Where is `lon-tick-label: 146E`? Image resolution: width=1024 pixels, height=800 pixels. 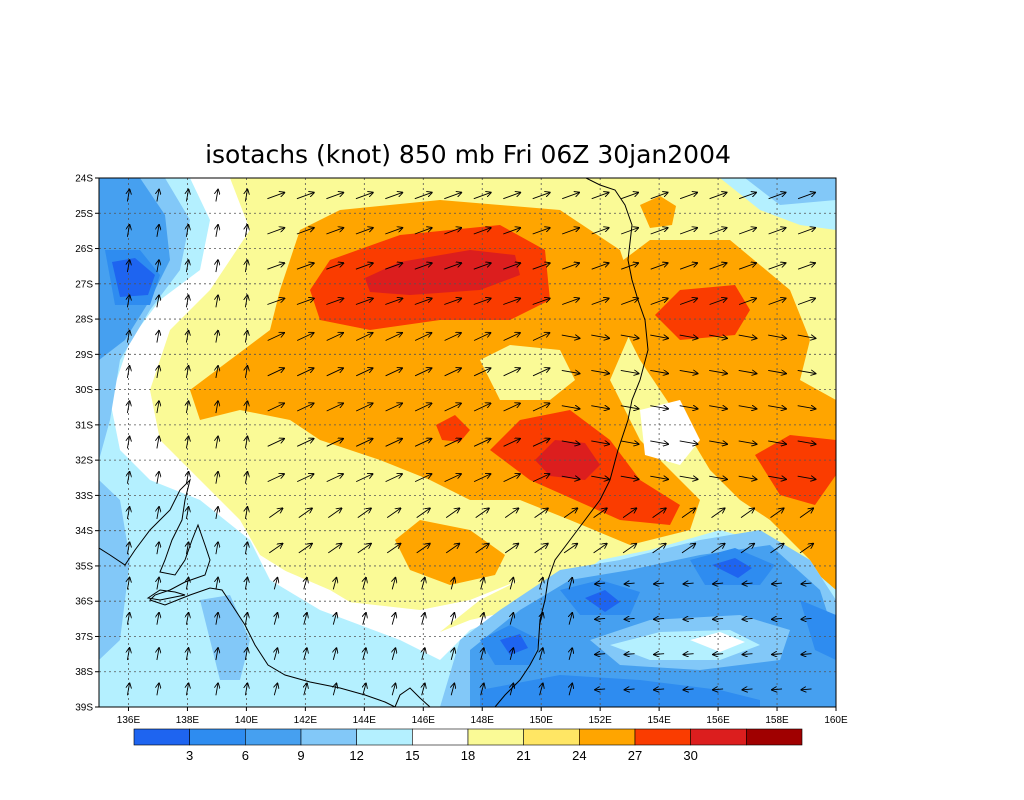
lon-tick-label: 146E is located at coordinates (424, 720).